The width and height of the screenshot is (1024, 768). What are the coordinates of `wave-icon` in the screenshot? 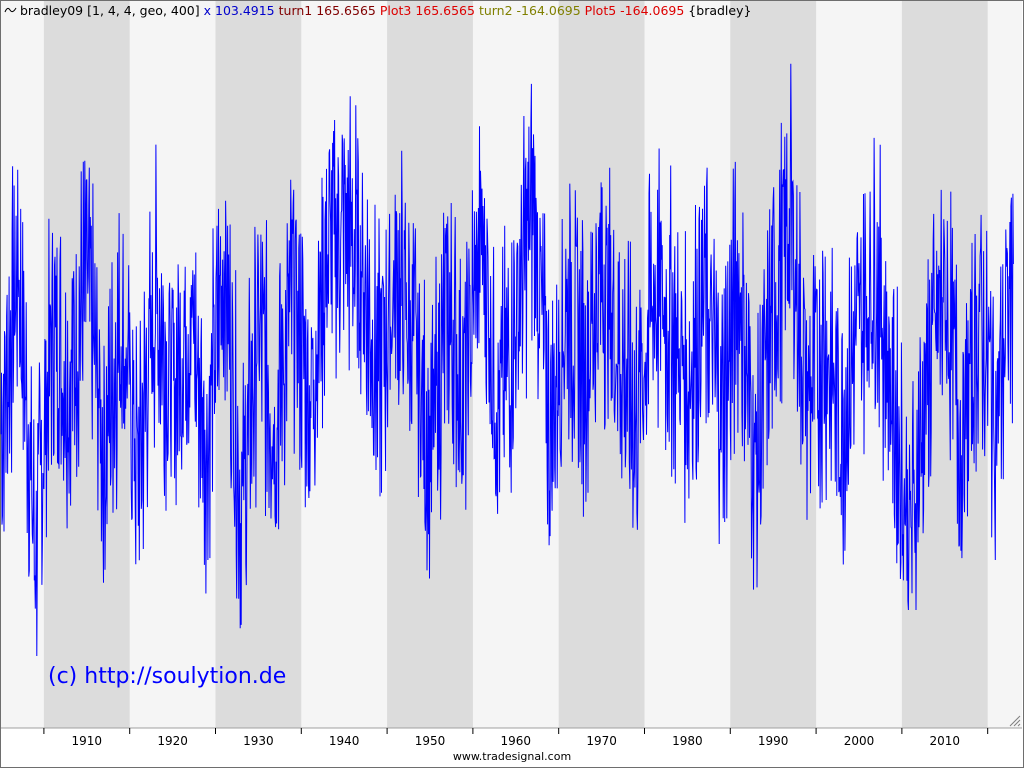 It's located at (10, 10).